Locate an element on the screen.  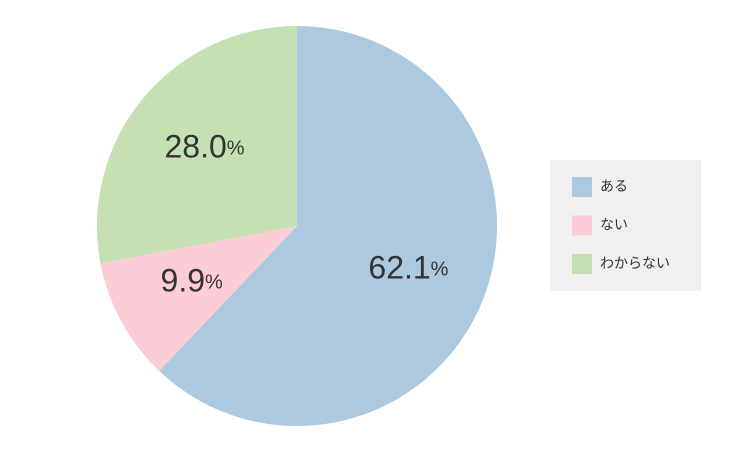
value-label-number: 62.1 is located at coordinates (399, 268).